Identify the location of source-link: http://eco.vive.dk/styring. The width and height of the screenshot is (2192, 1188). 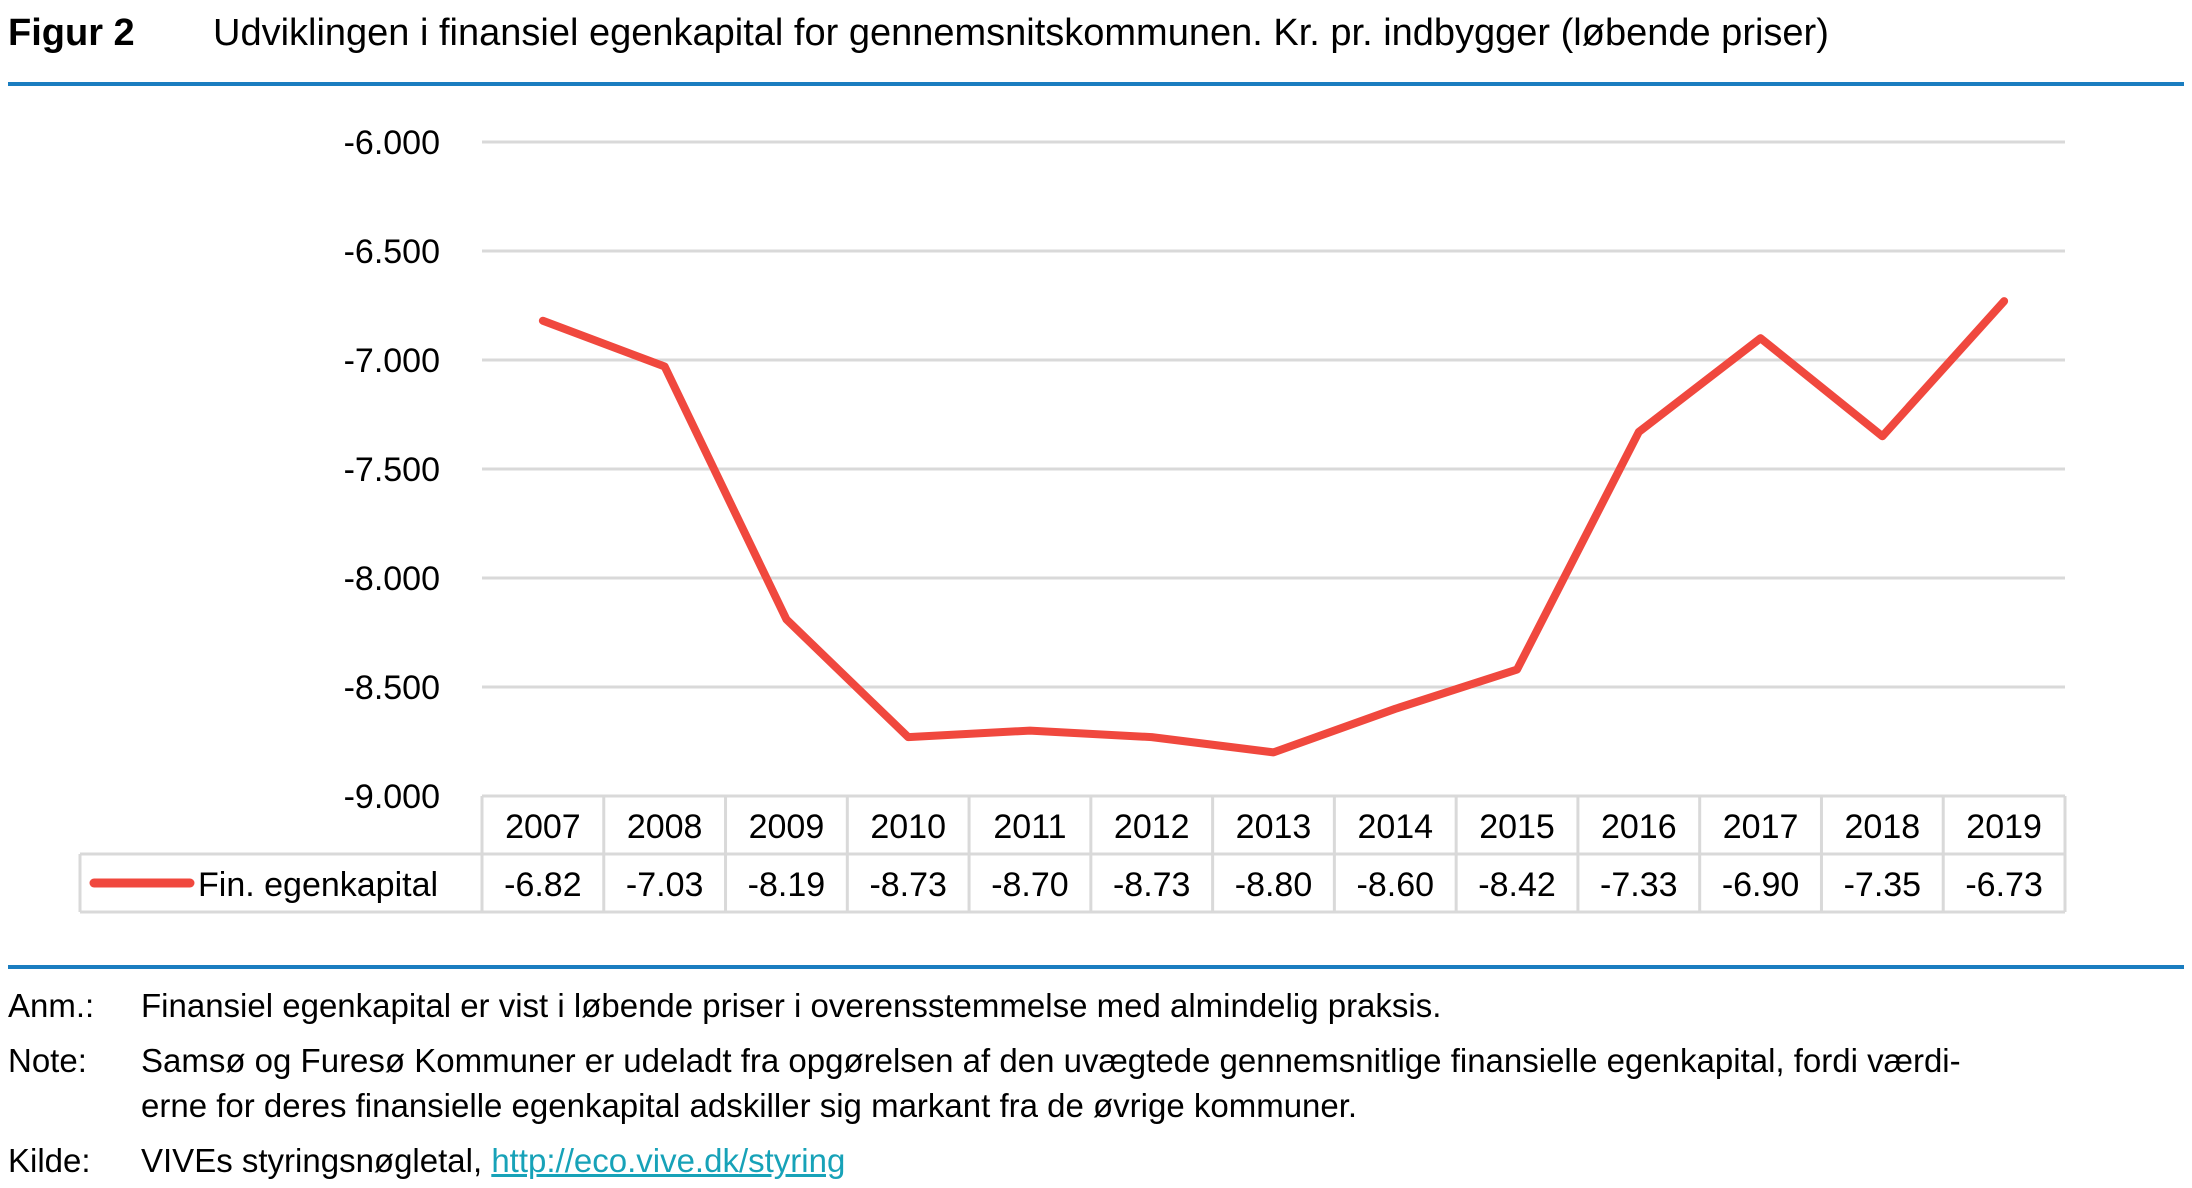
(668, 1160).